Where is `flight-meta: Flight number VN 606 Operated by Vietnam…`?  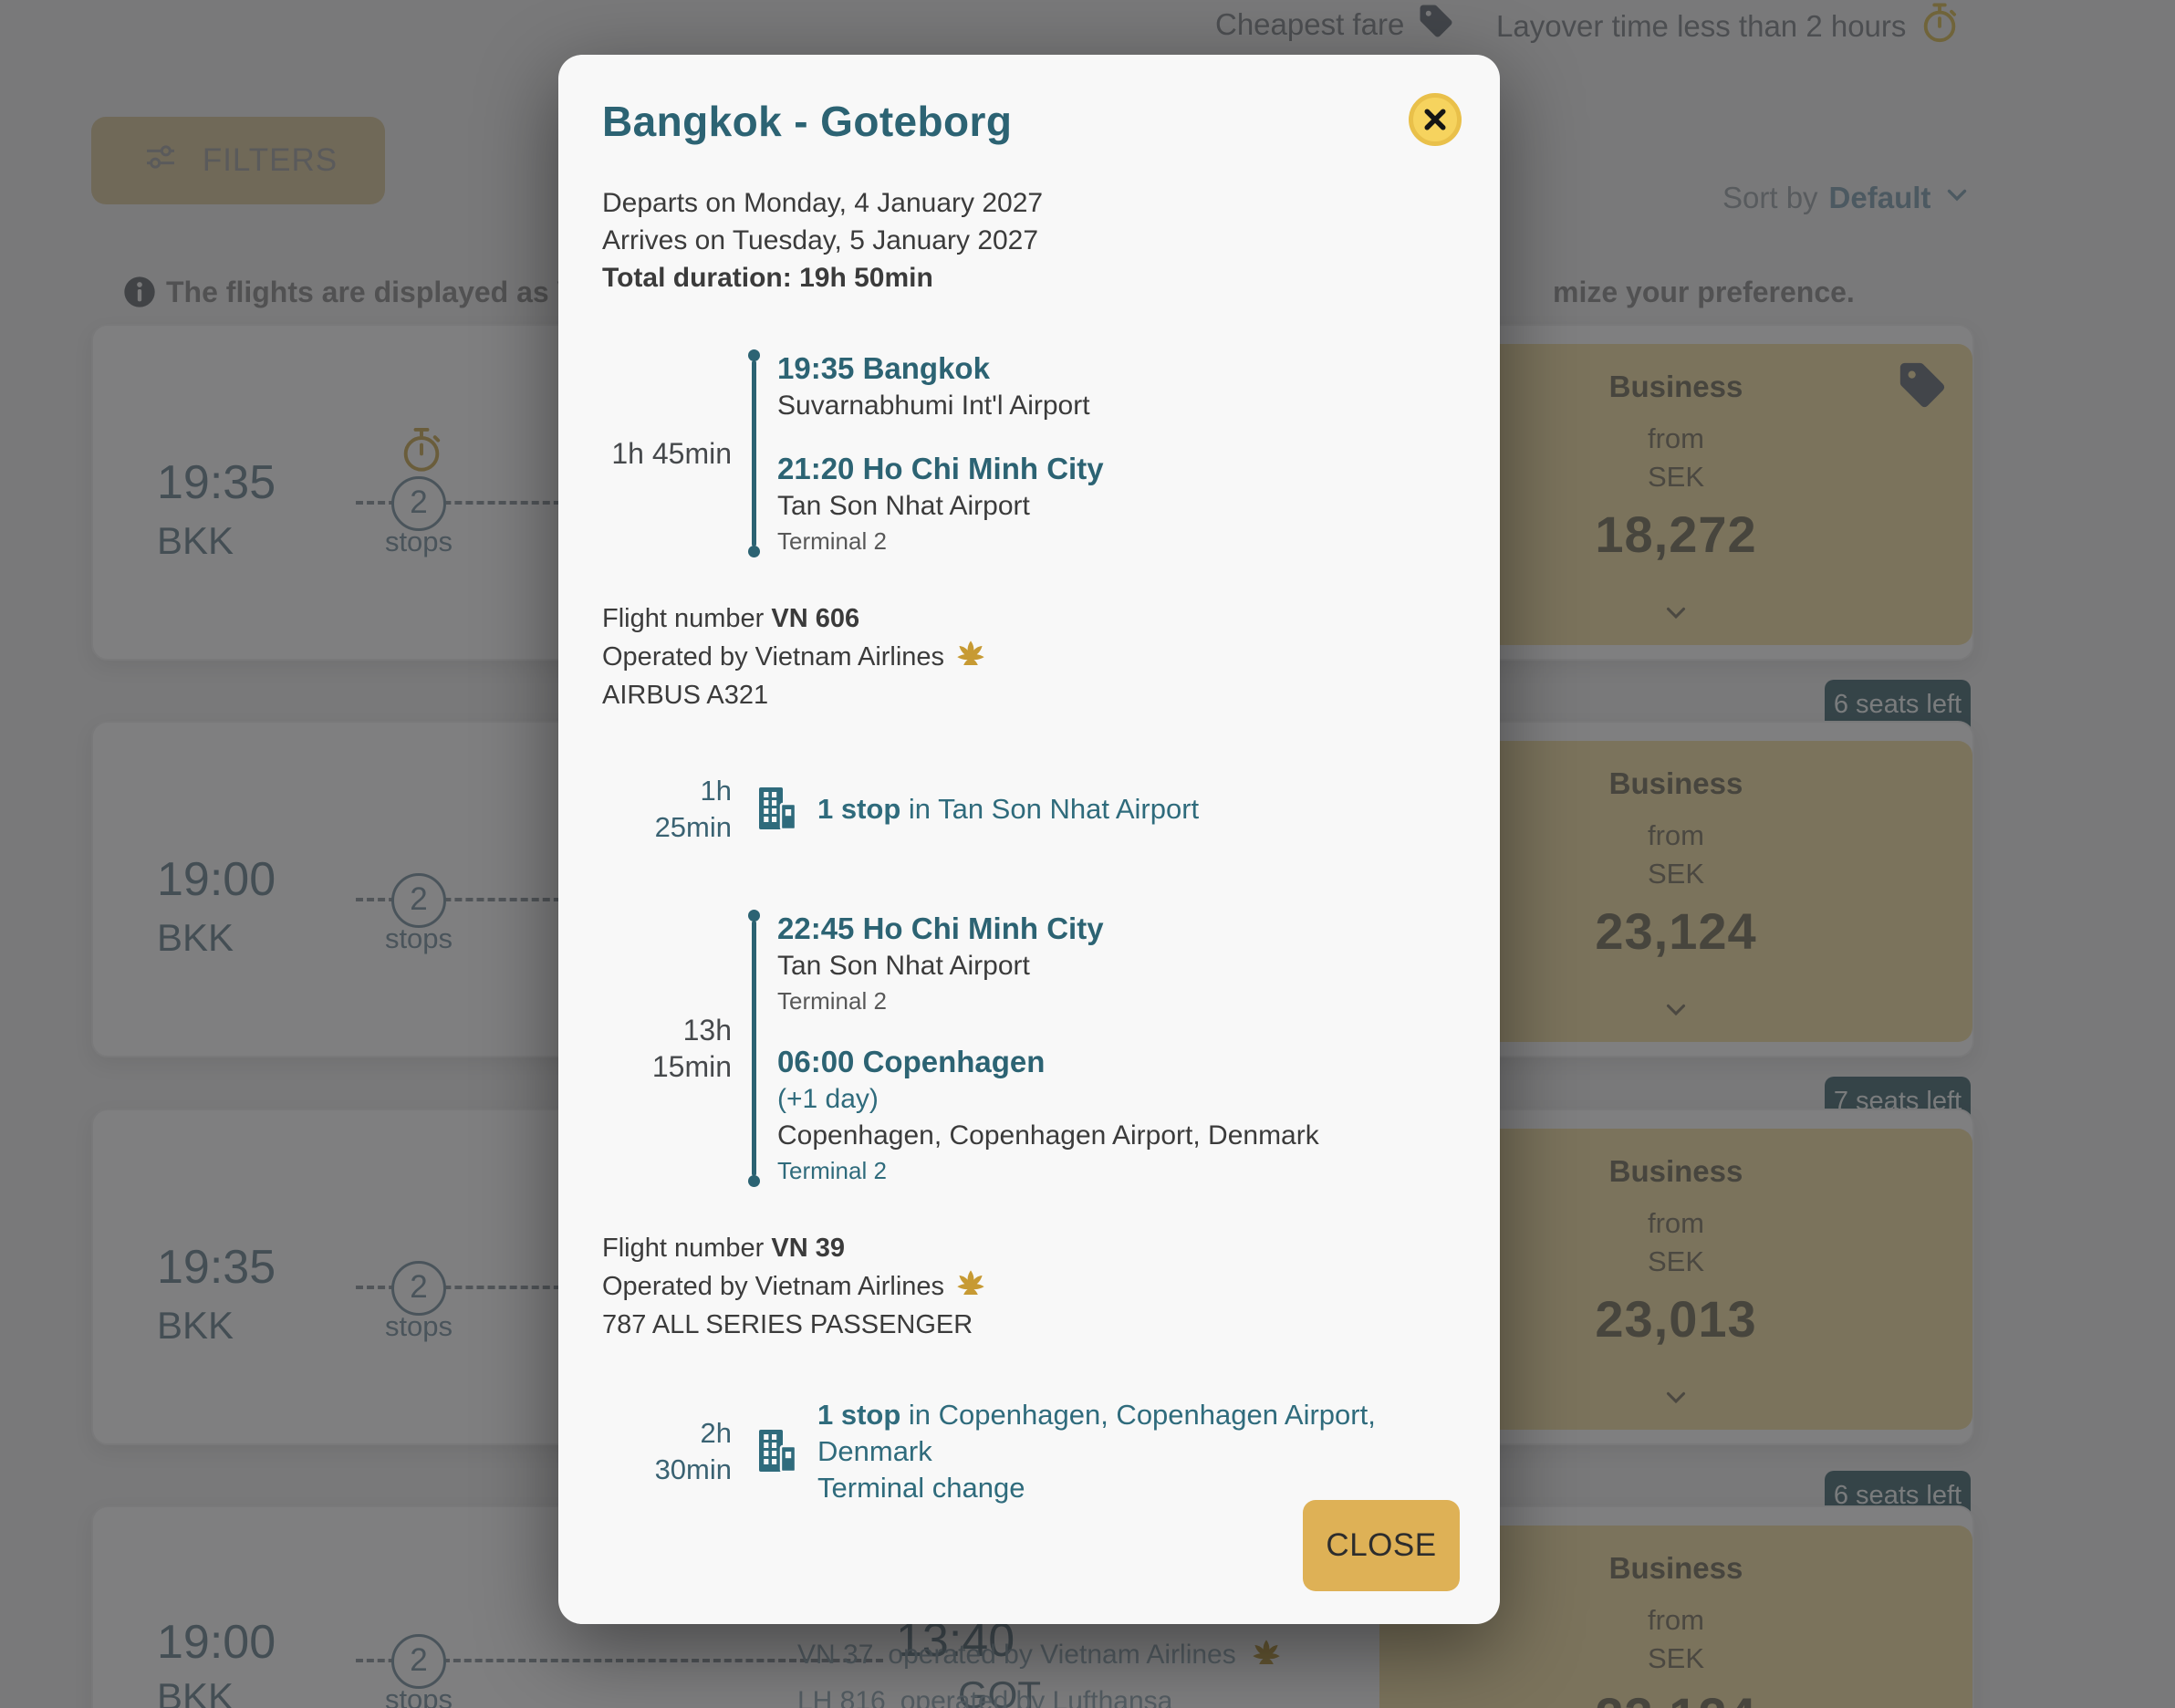
flight-meta: Flight number VN 606 Operated by Vietnam… is located at coordinates (1029, 657).